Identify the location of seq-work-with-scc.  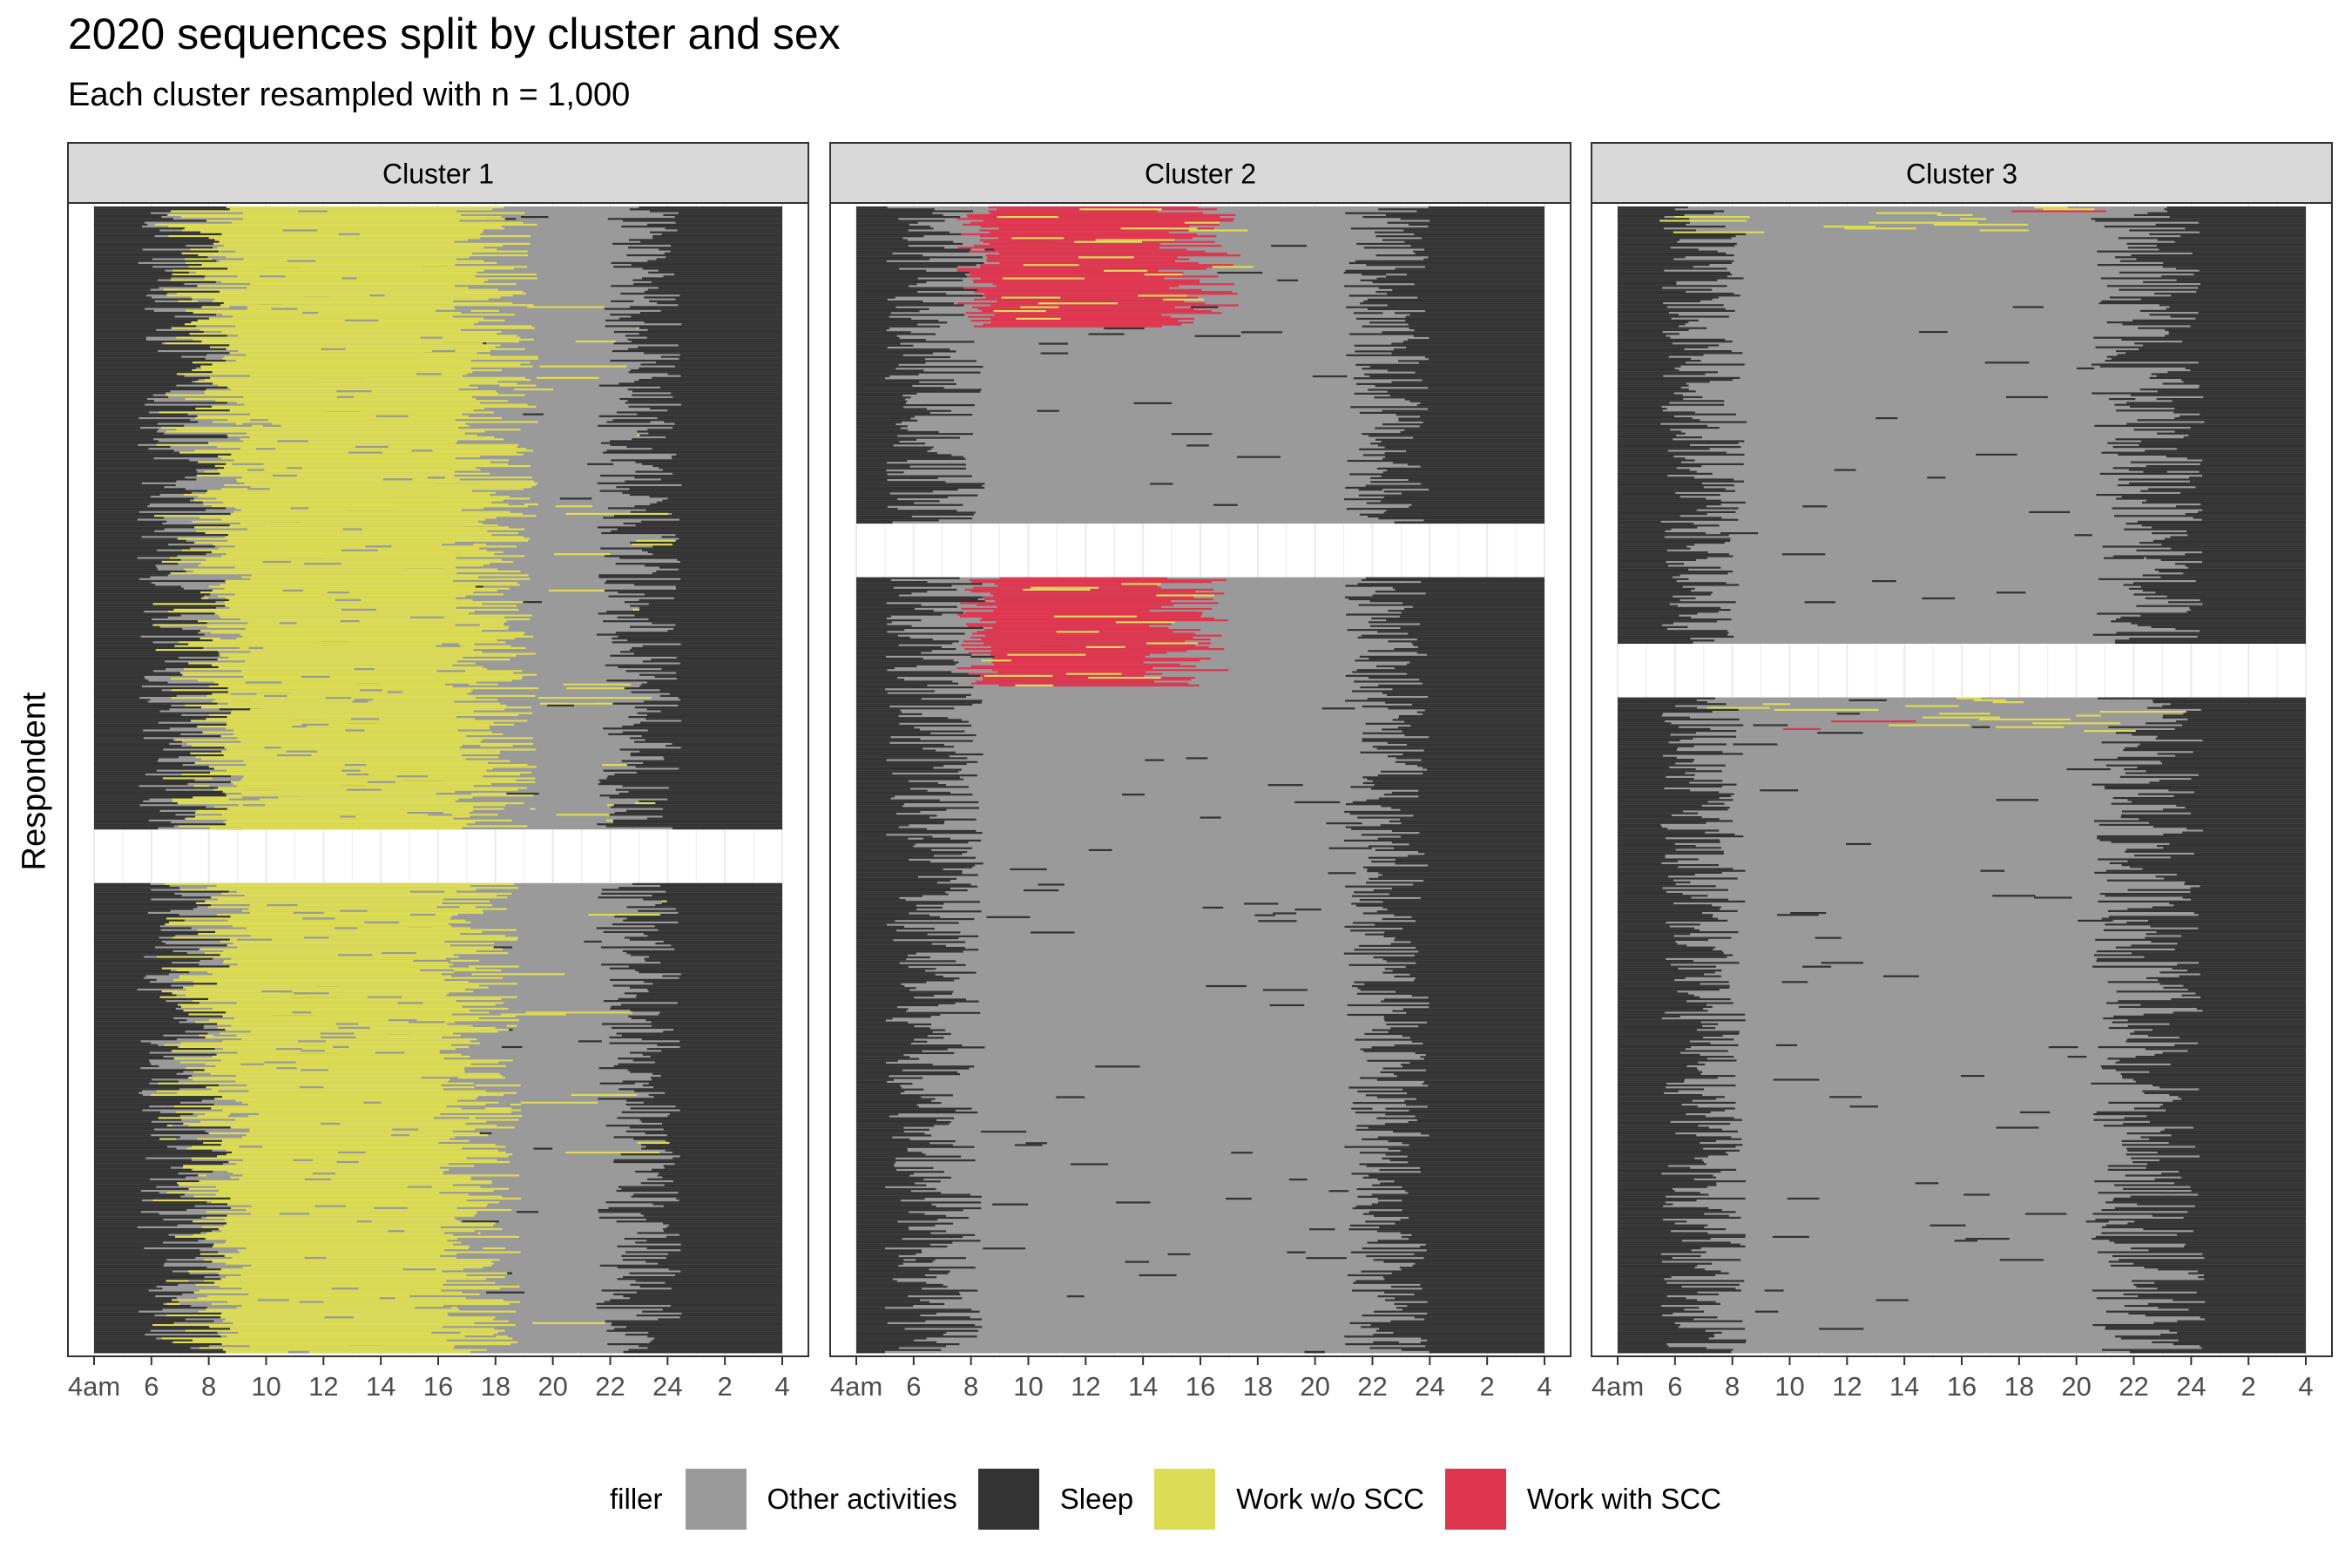
(1071, 623).